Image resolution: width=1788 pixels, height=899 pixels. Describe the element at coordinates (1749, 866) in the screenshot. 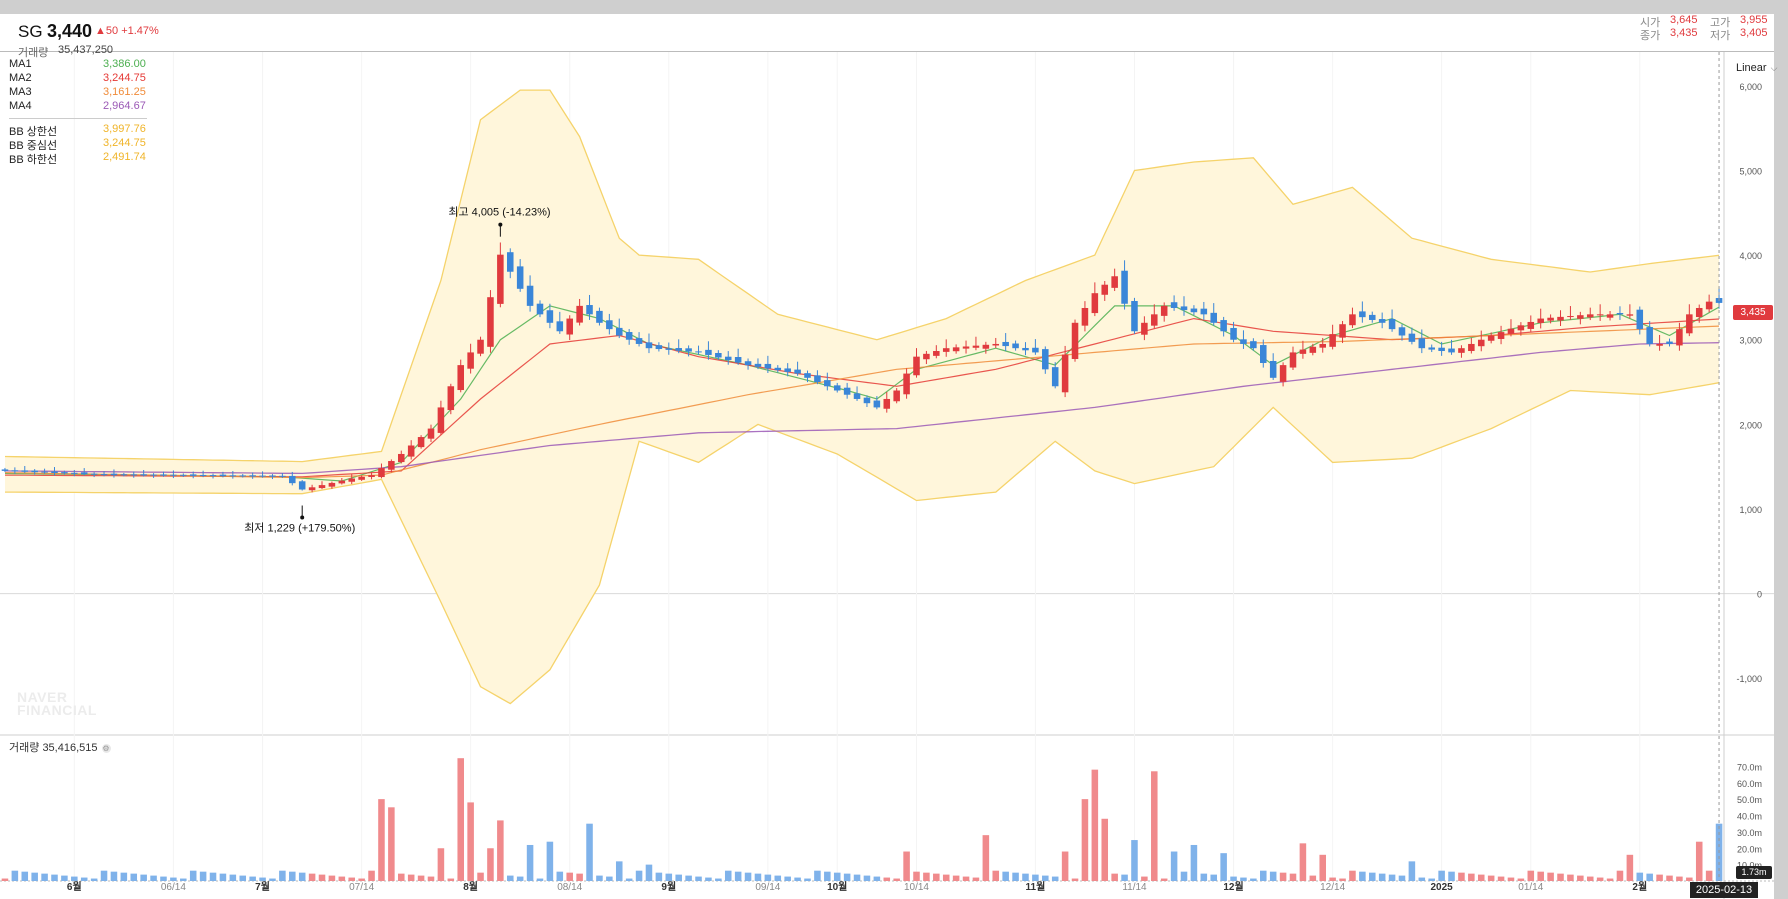

I see `volume-axis-tick: 10.0m` at that location.